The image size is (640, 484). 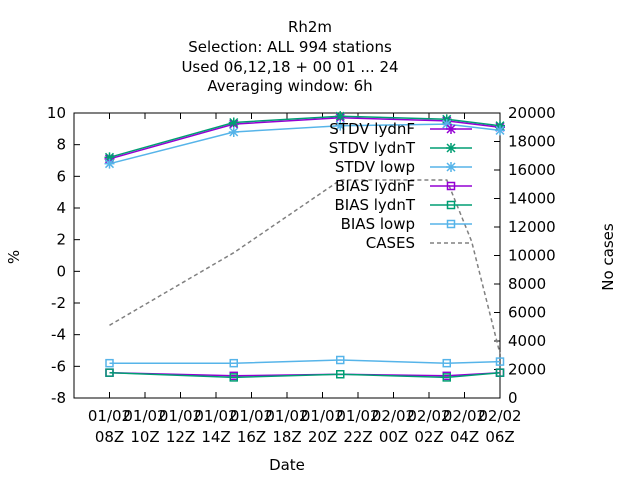 What do you see at coordinates (532, 256) in the screenshot?
I see `y2-tick-label: 10000` at bounding box center [532, 256].